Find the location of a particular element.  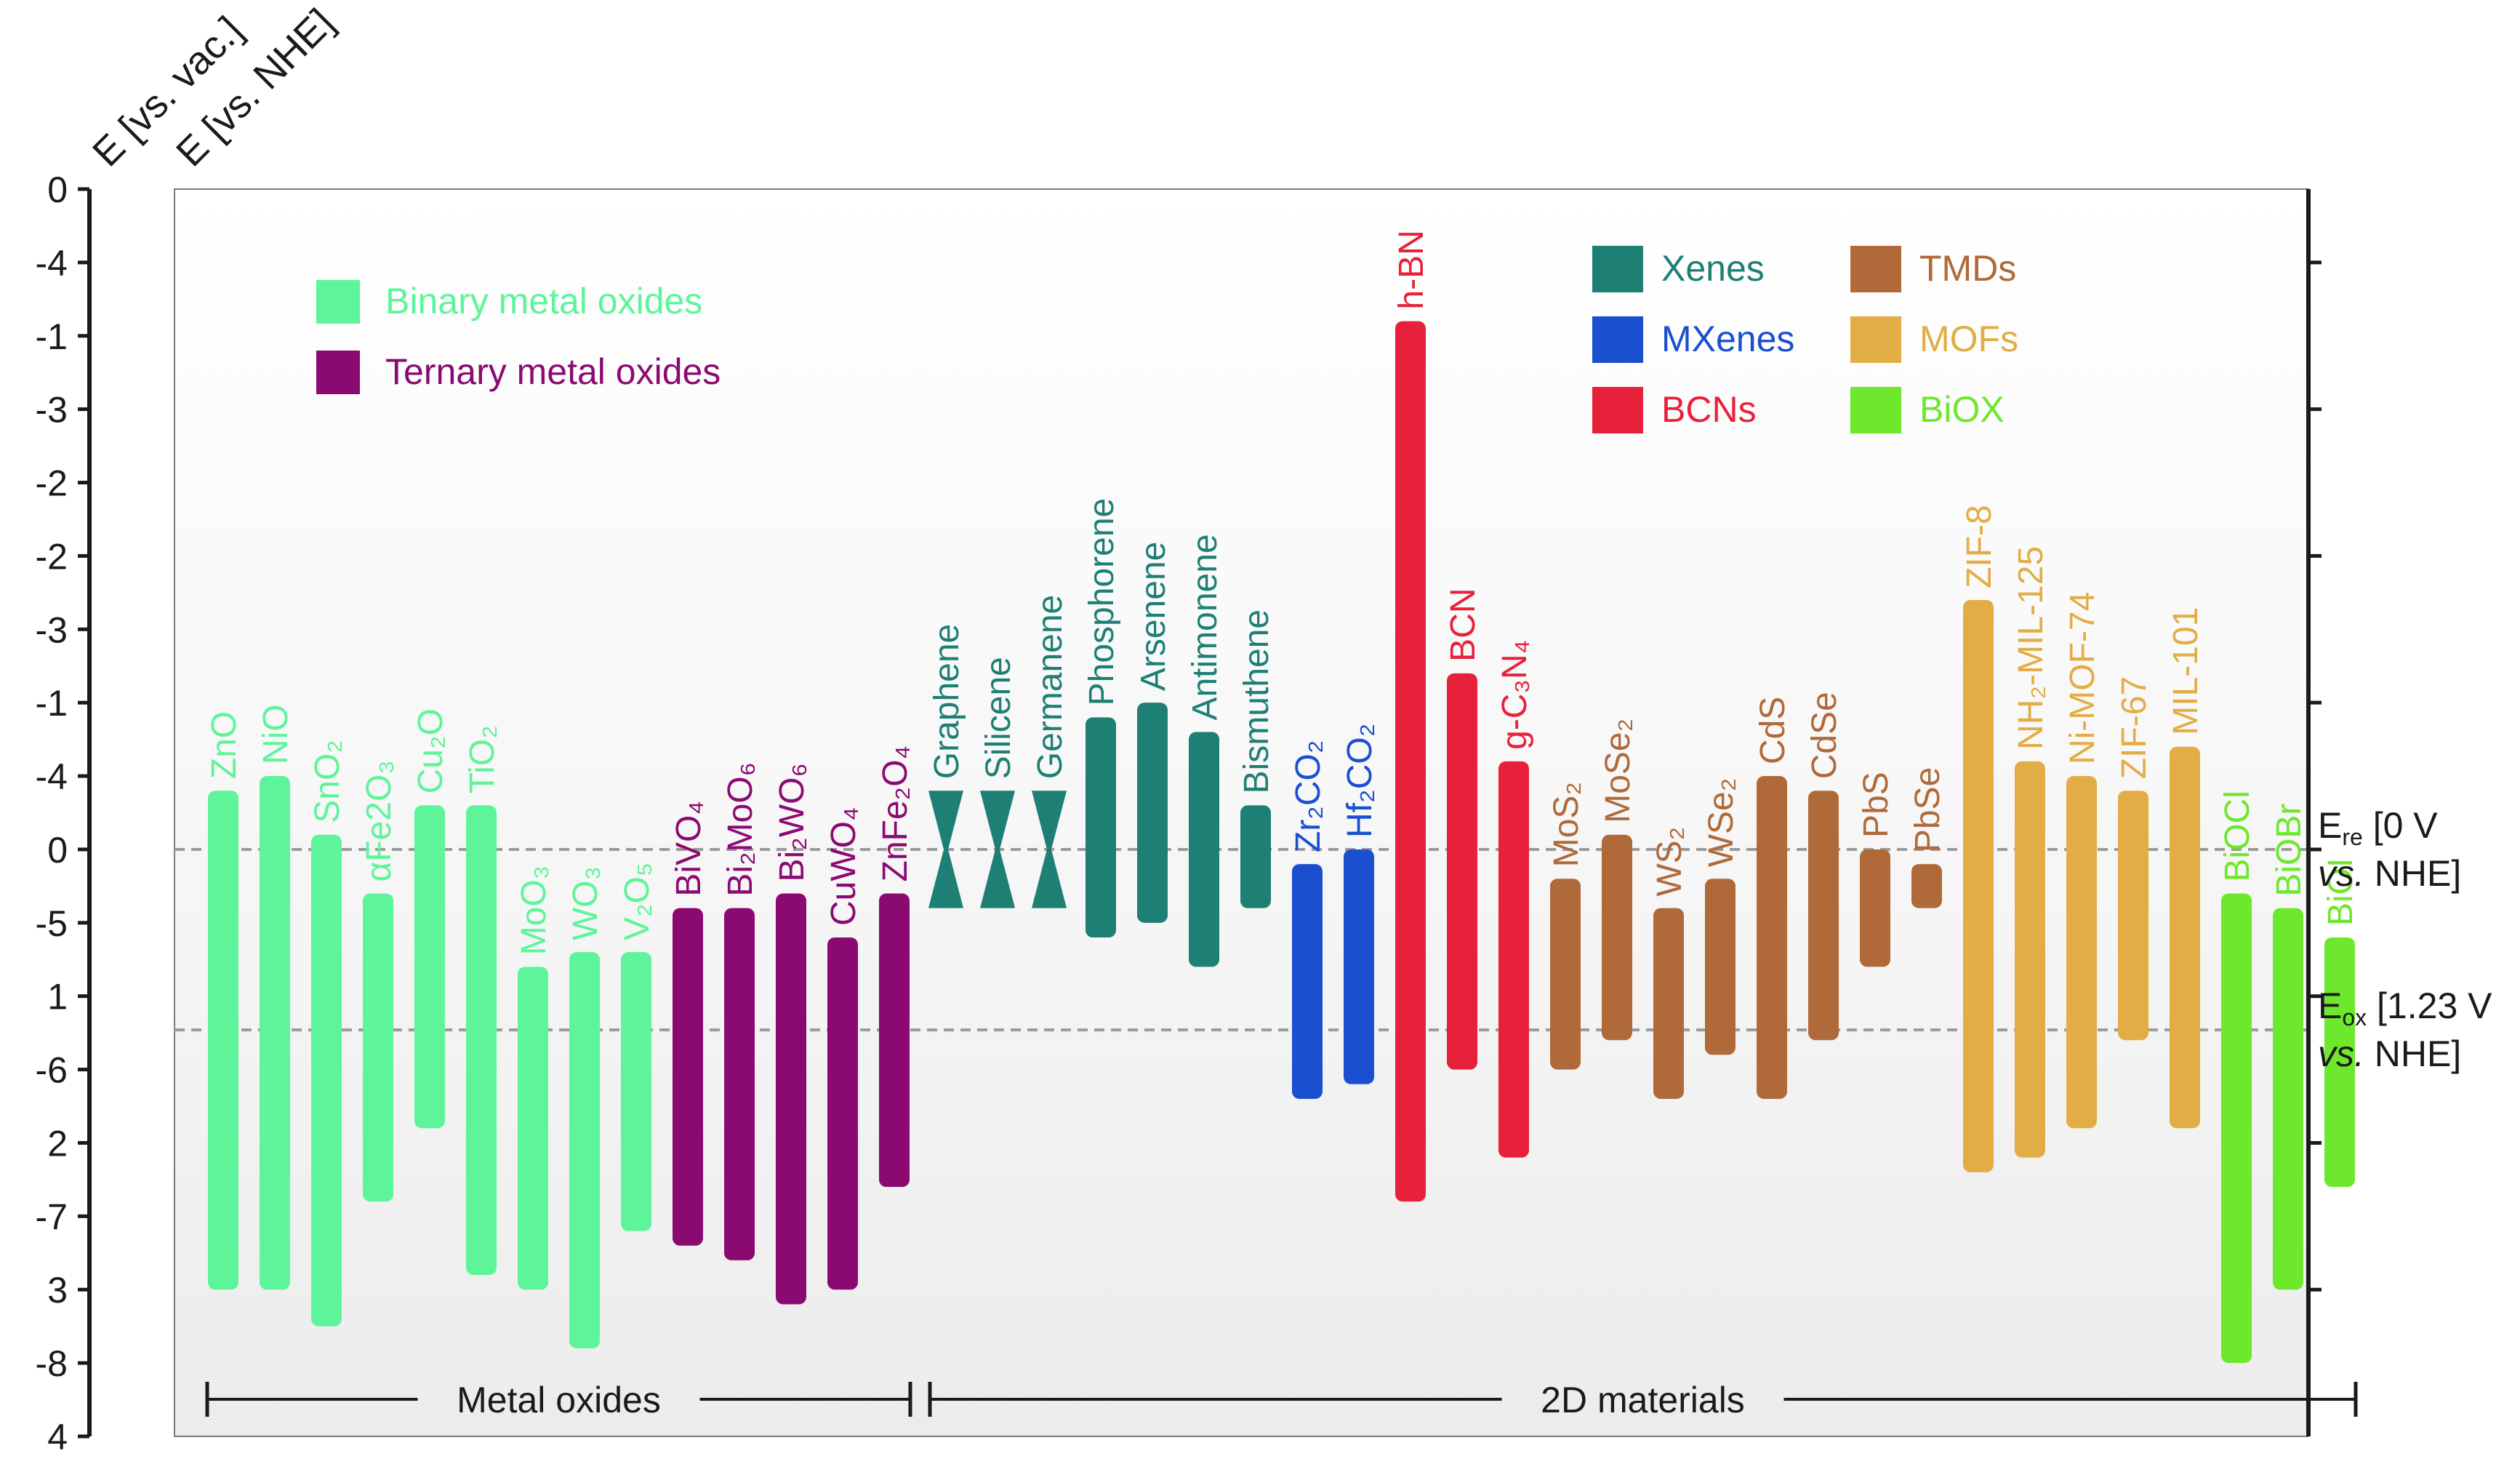

right-axis is located at coordinates (2314, 812).